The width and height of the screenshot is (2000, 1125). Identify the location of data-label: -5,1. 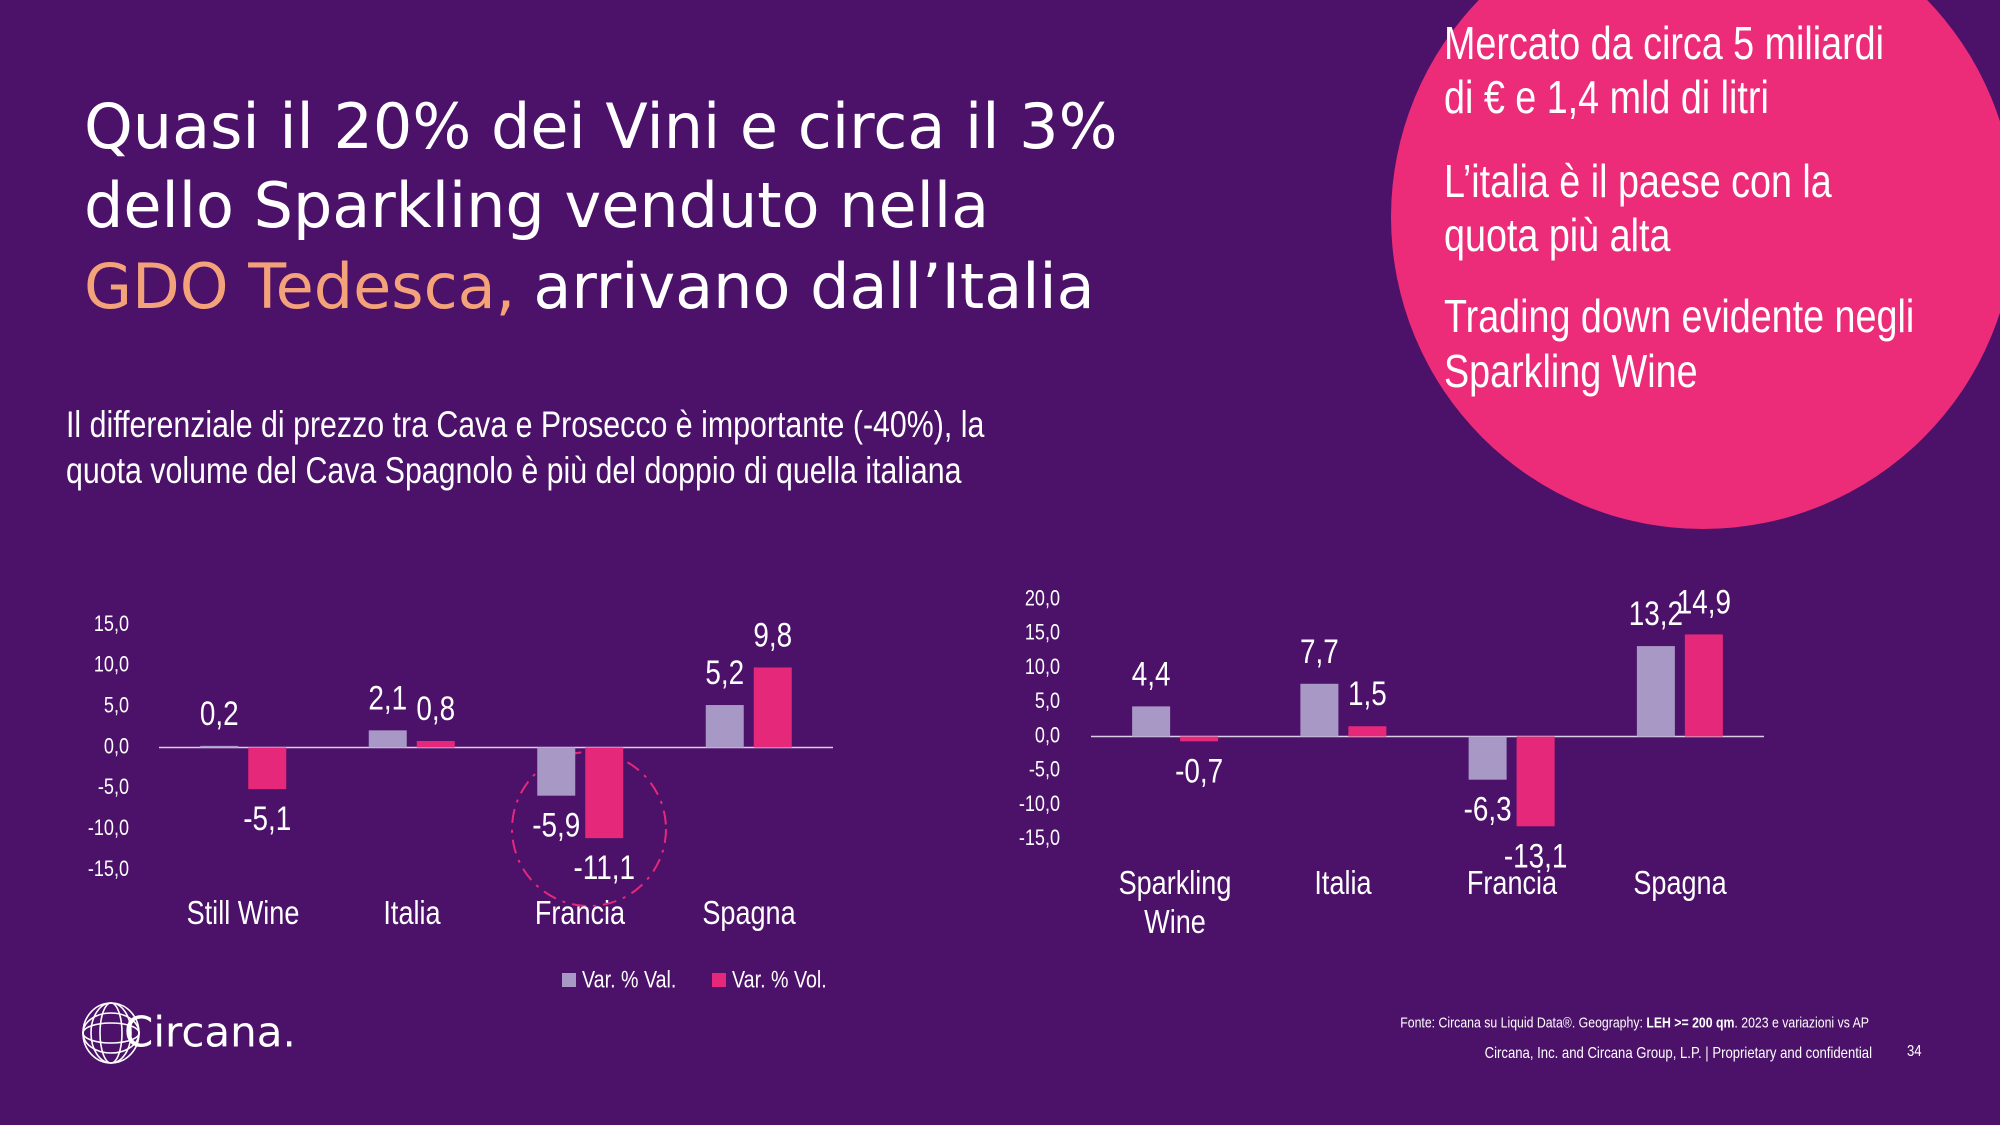
(267, 819).